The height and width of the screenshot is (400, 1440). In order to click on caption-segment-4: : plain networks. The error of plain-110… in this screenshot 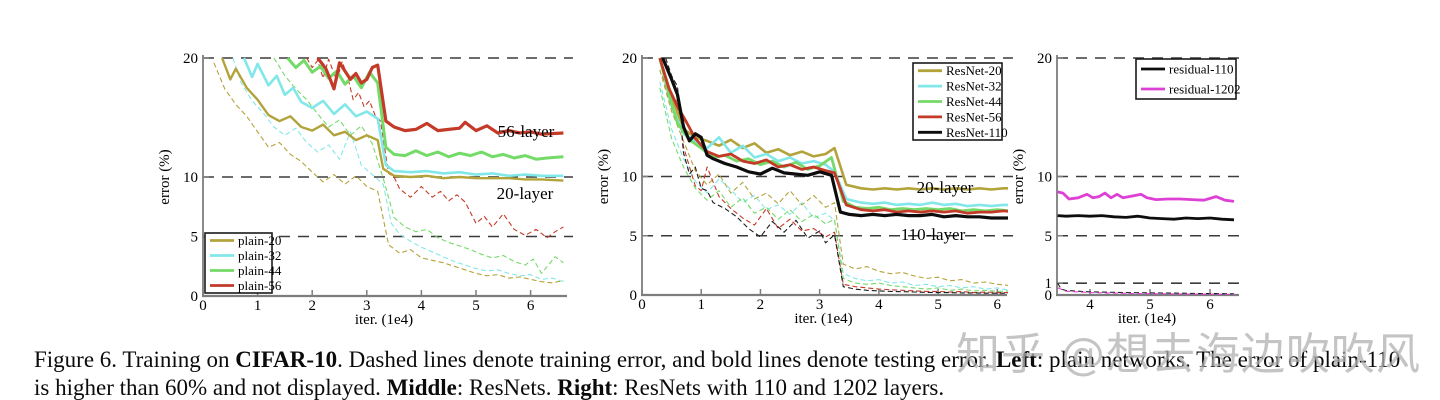, I will do `click(717, 373)`.